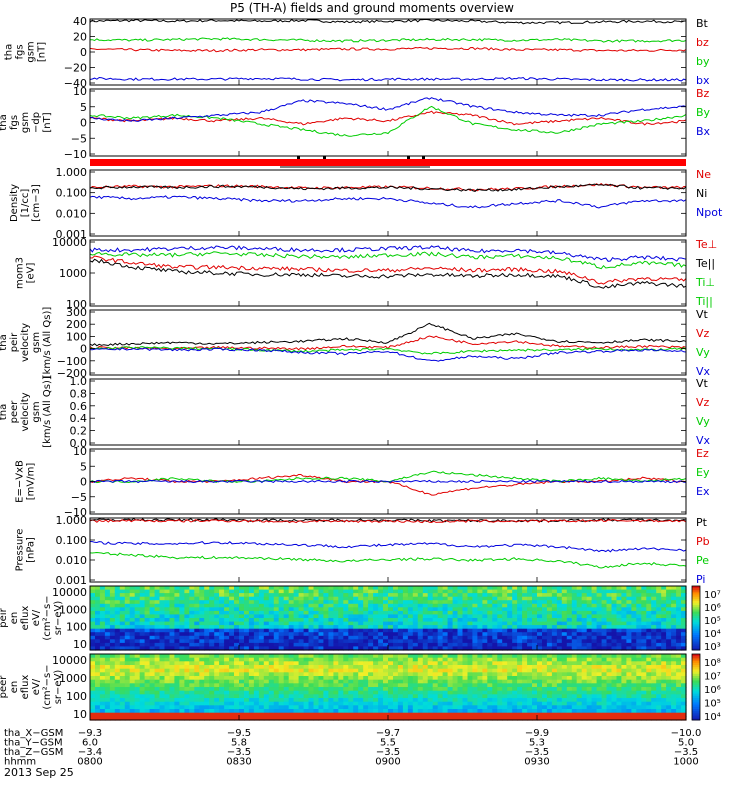 This screenshot has width=750, height=800. I want to click on legend-entry: Vt, so click(702, 383).